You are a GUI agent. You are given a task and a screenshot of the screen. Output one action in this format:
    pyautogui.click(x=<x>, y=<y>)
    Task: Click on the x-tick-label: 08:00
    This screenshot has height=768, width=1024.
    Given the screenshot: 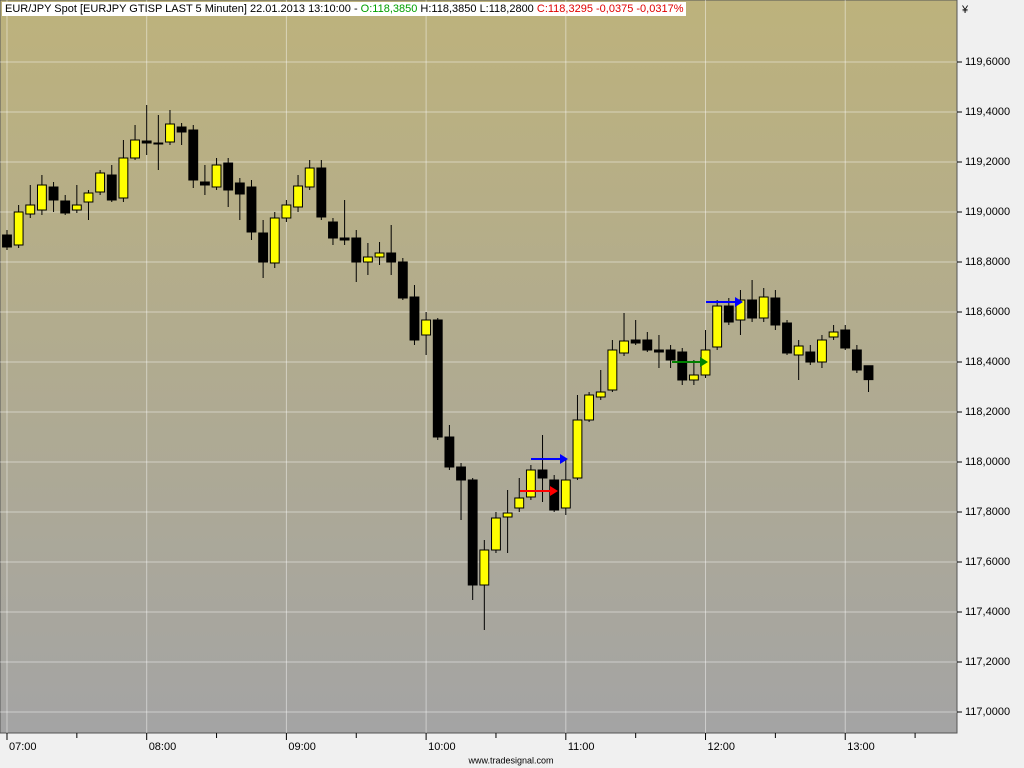 What is the action you would take?
    pyautogui.click(x=163, y=747)
    